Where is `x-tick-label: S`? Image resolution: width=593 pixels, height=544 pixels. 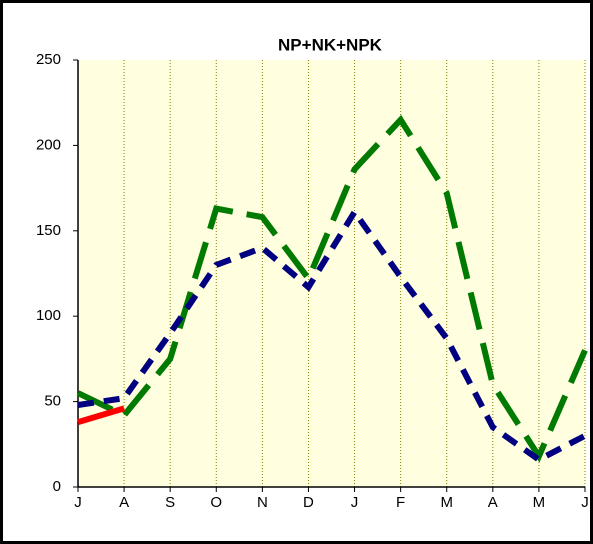 x-tick-label: S is located at coordinates (170, 502).